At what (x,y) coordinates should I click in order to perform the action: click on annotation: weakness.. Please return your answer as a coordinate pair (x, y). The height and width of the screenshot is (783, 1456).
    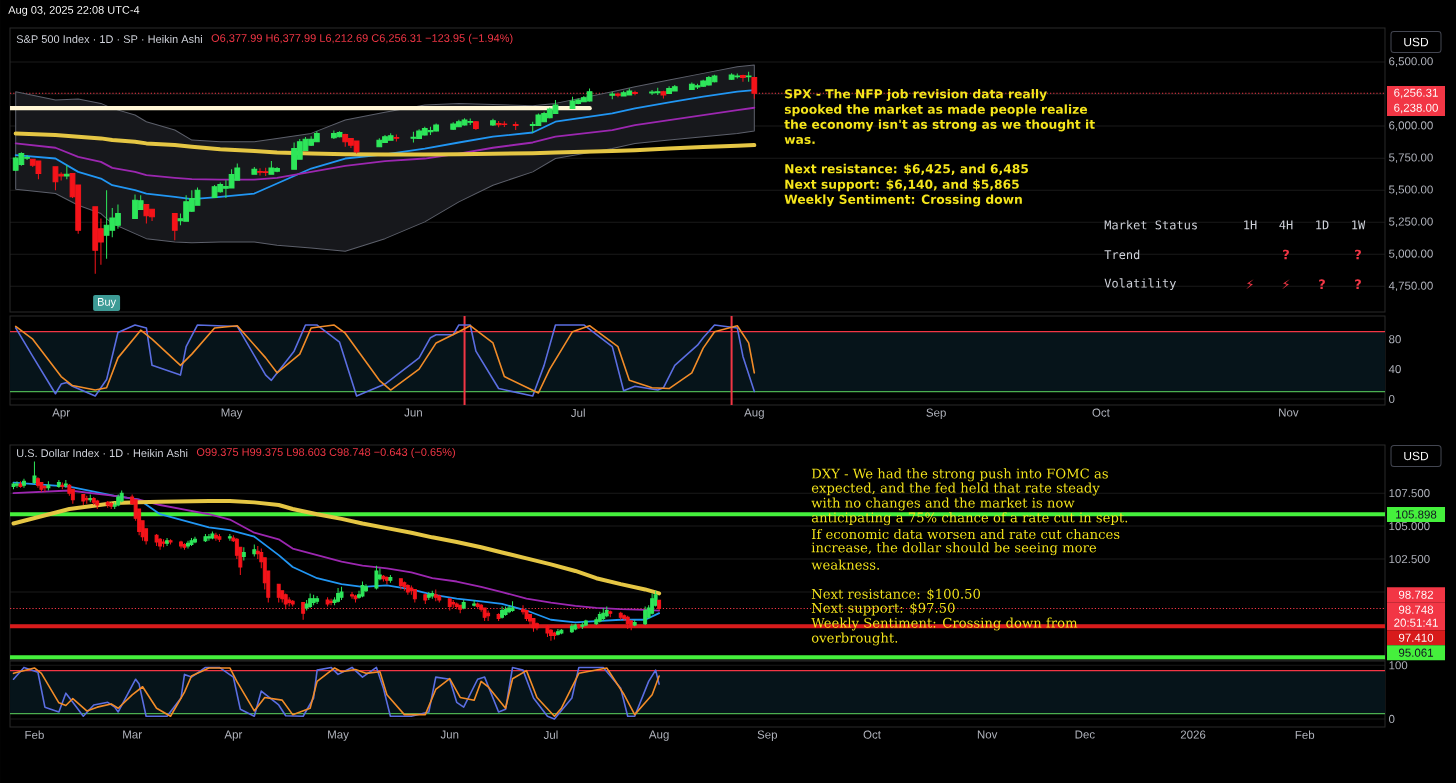
    Looking at the image, I should click on (845, 564).